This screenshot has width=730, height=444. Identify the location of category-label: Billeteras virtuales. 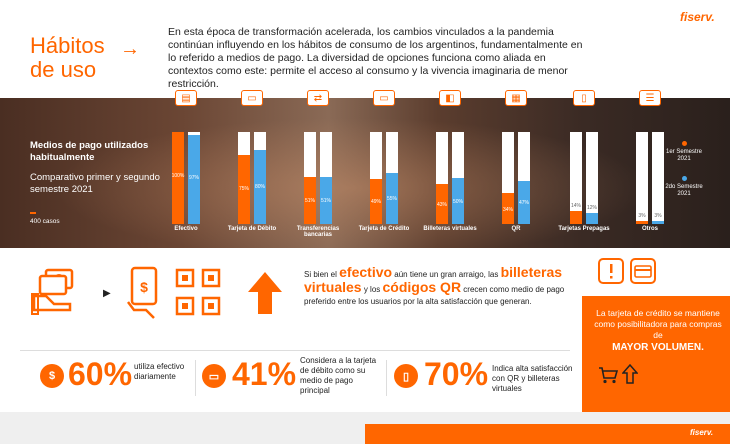
(450, 229).